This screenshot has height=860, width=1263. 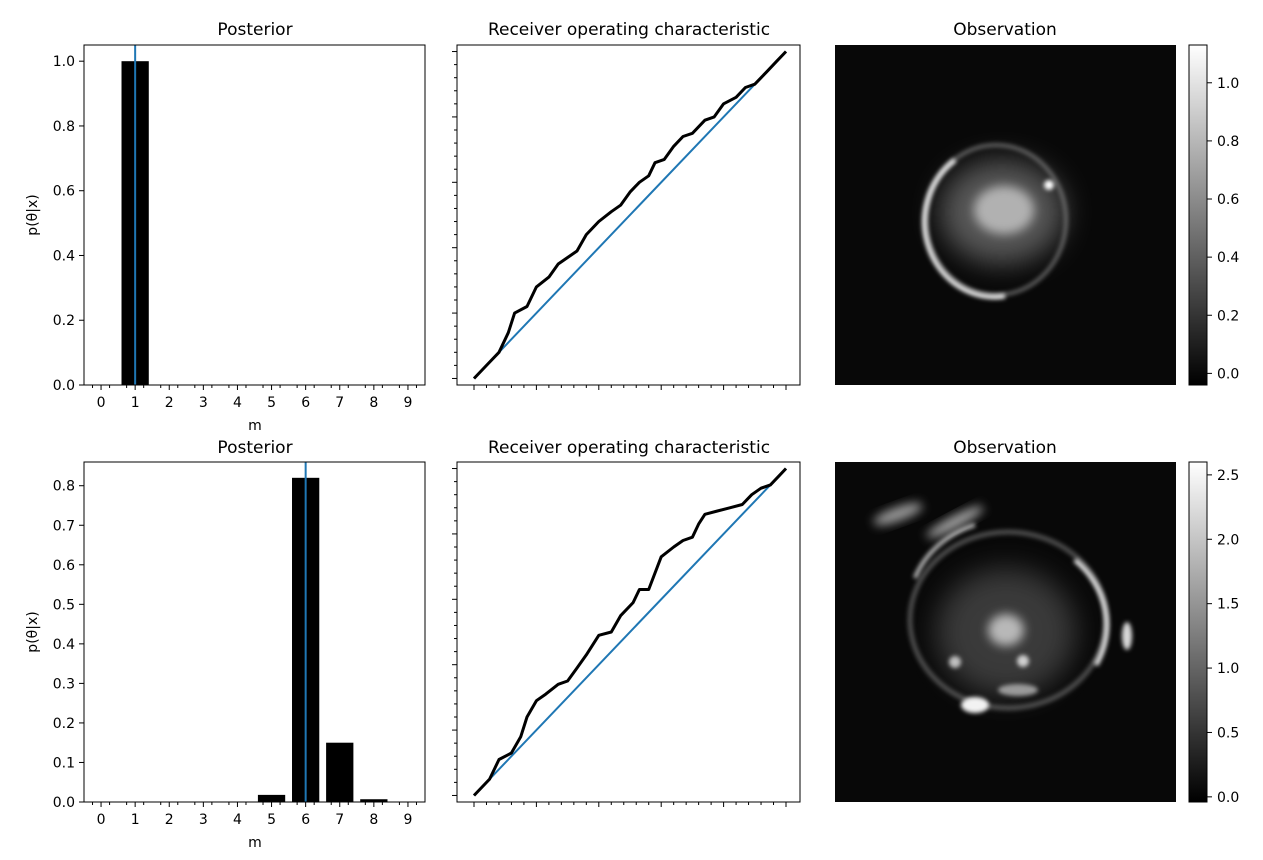 What do you see at coordinates (1228, 540) in the screenshot?
I see `colorbar-tick-label: 2.0` at bounding box center [1228, 540].